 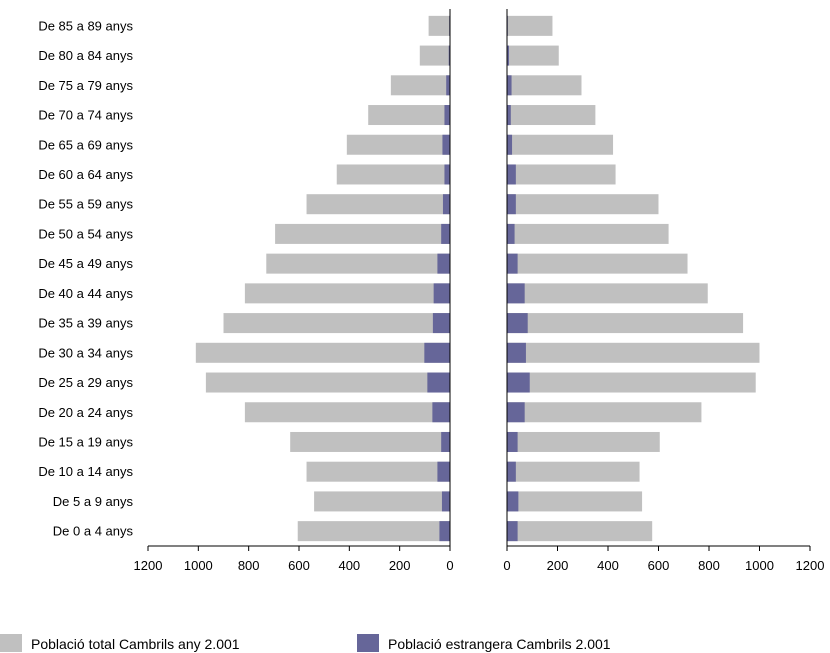 What do you see at coordinates (11, 643) in the screenshot?
I see `legend-swatch-total` at bounding box center [11, 643].